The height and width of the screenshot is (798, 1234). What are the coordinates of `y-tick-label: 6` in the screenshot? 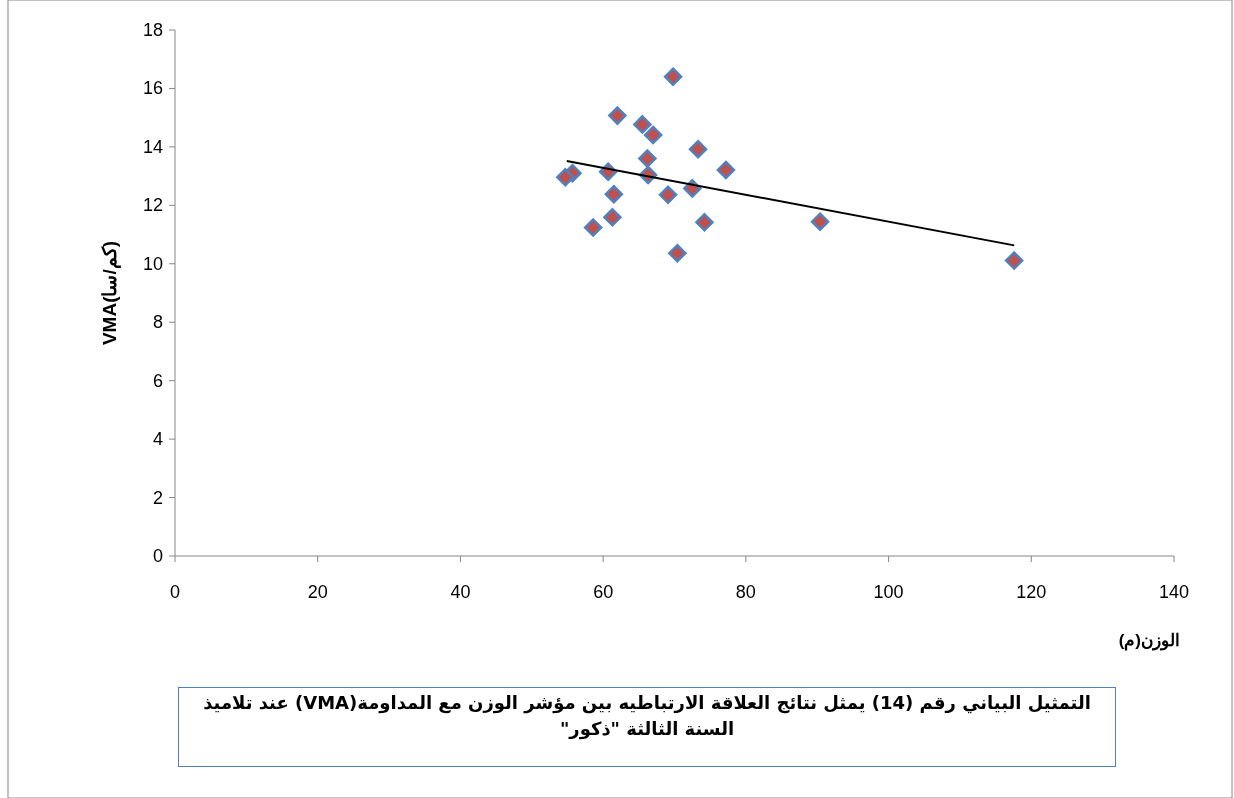 It's located at (157, 380).